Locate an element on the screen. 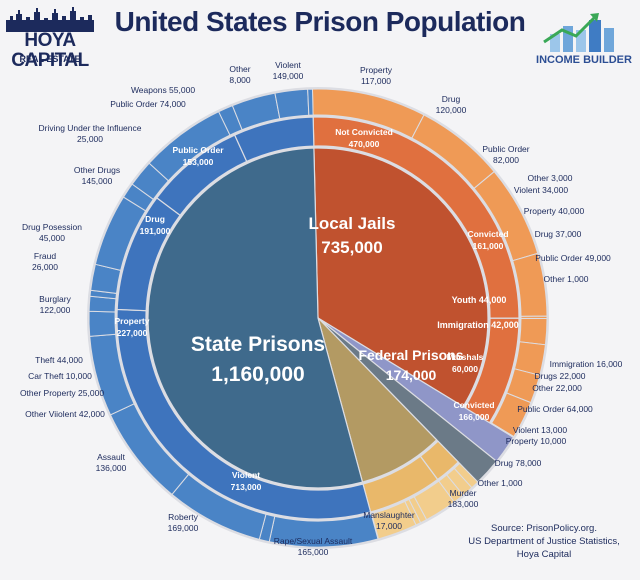  mid-label-state-property: Property is located at coordinates (132, 321).